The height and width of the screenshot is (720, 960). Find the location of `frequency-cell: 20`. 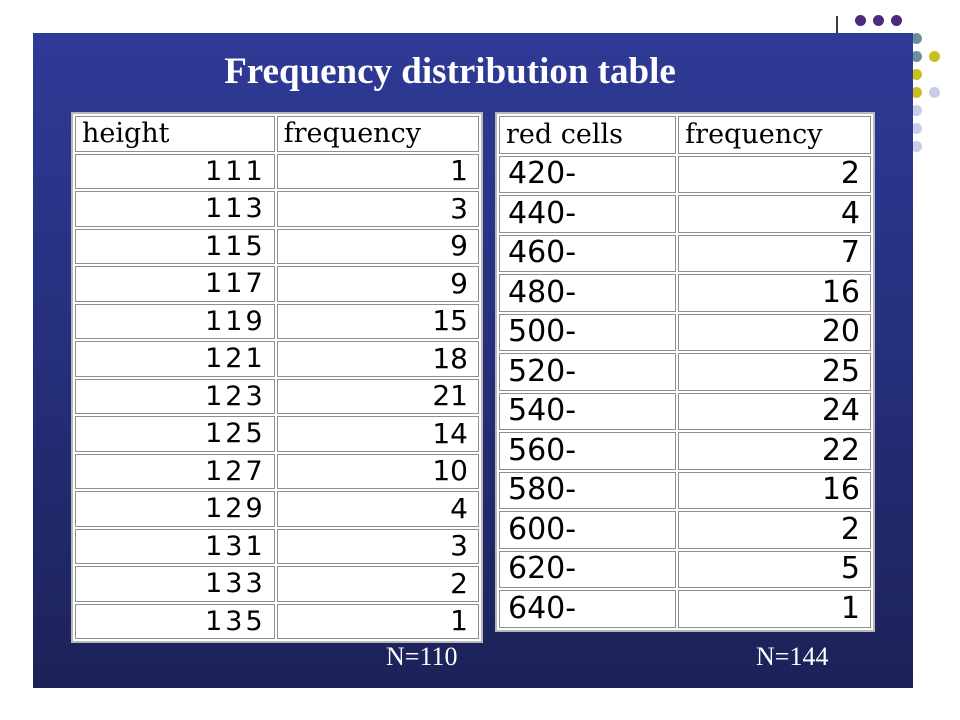

frequency-cell: 20 is located at coordinates (774, 332).